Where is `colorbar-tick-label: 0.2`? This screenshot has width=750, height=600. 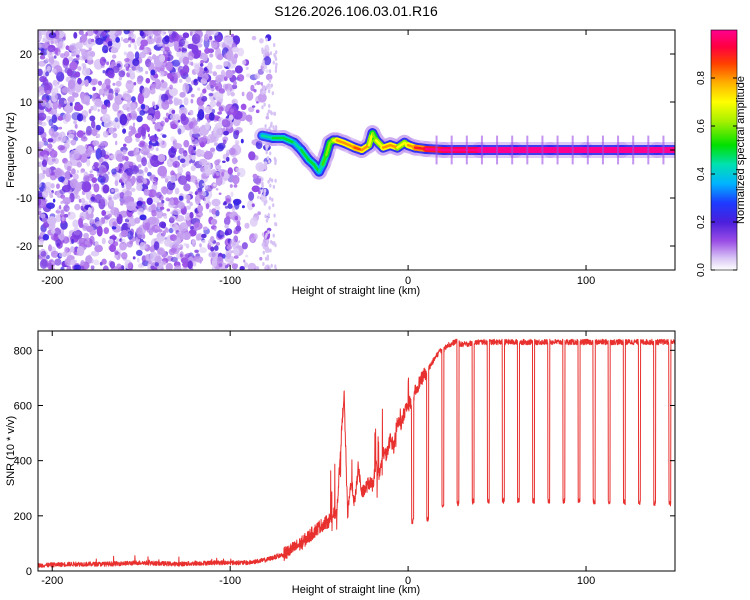
colorbar-tick-label: 0.2 is located at coordinates (701, 222).